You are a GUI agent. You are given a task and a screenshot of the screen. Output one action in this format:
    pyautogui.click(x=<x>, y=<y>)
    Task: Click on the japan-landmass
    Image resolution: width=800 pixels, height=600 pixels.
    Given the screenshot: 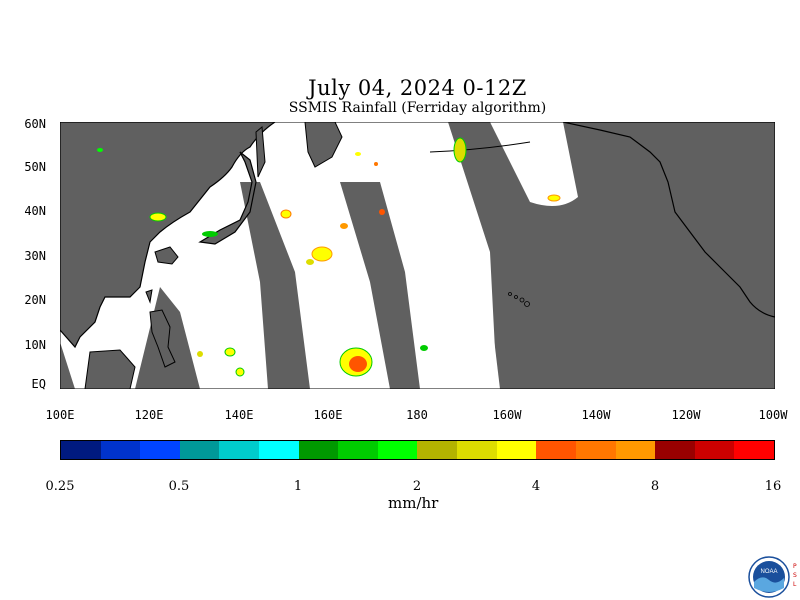 What is the action you would take?
    pyautogui.click(x=227, y=198)
    